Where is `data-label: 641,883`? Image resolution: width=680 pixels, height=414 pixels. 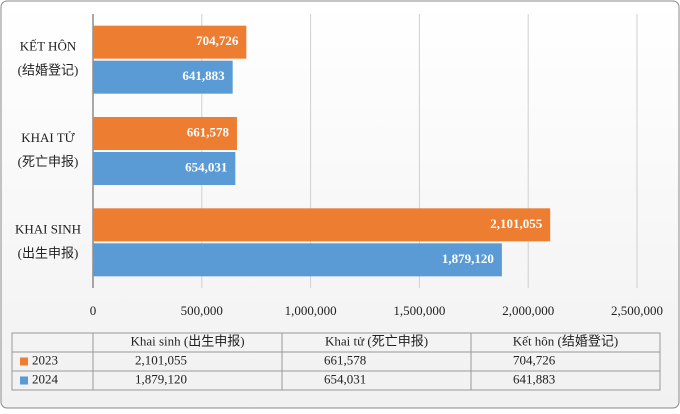
data-label: 641,883 is located at coordinates (203, 75).